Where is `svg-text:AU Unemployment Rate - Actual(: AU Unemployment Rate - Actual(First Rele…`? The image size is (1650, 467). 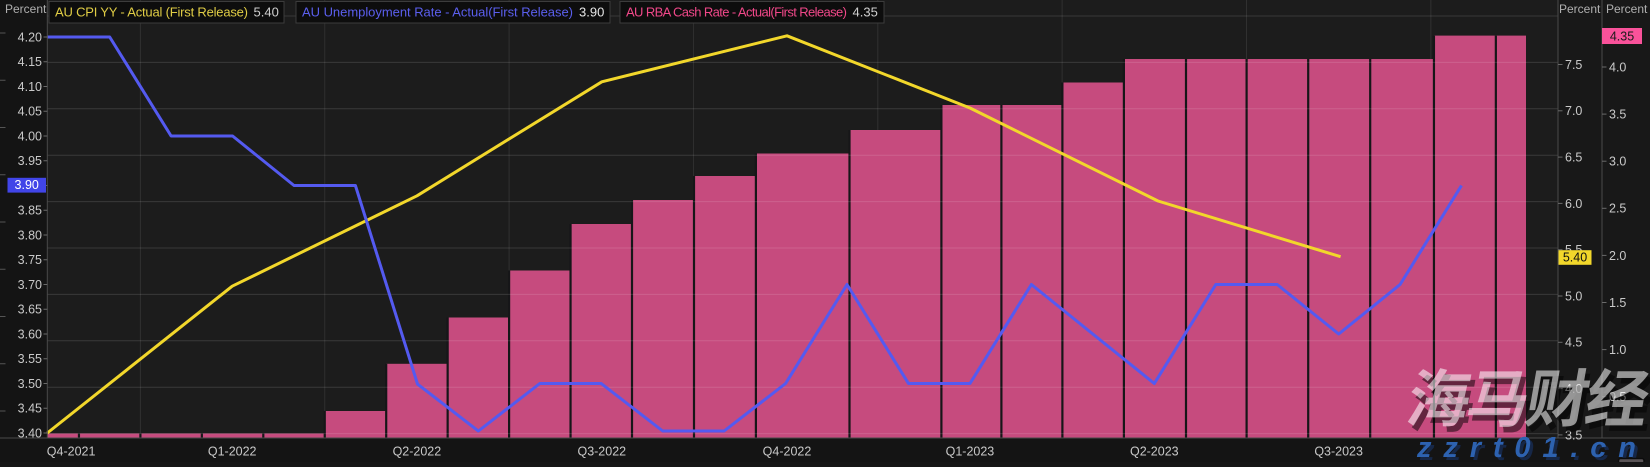
svg-text:AU Unemployment Rate - Actual(: AU Unemployment Rate - Actual(First Rele… is located at coordinates (437, 12).